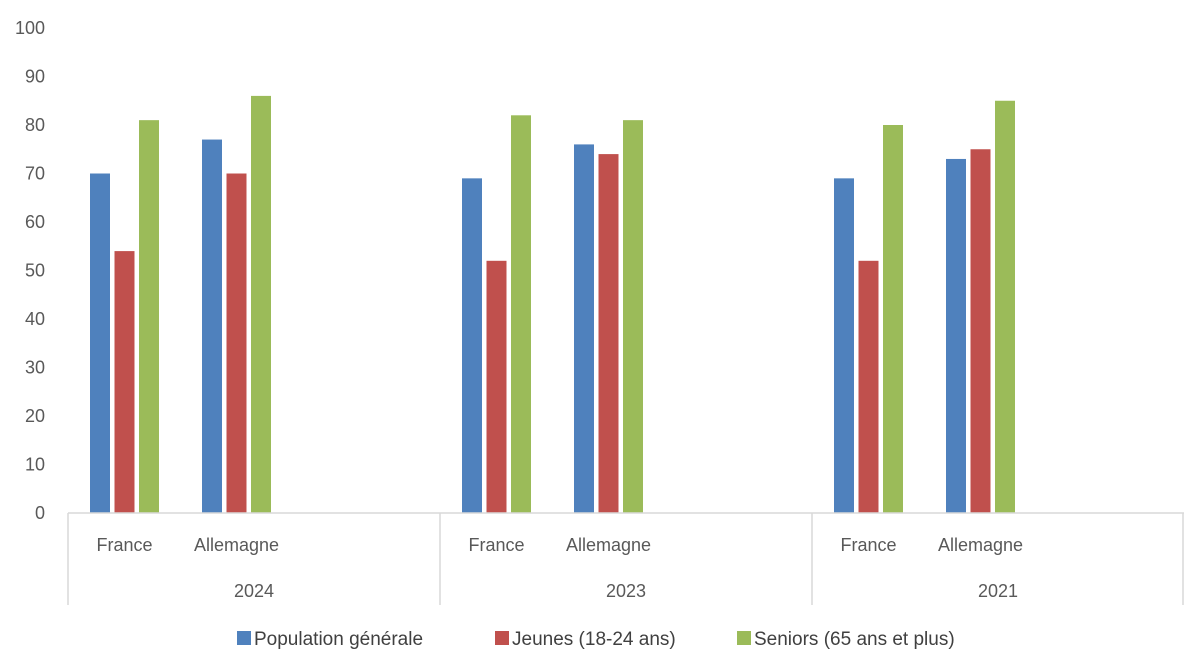  What do you see at coordinates (338, 639) in the screenshot?
I see `legend-label: Population générale` at bounding box center [338, 639].